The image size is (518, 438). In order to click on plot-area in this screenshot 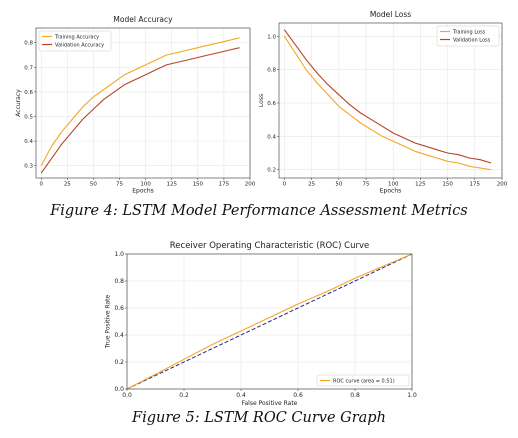, I will do `click(143, 103)`.